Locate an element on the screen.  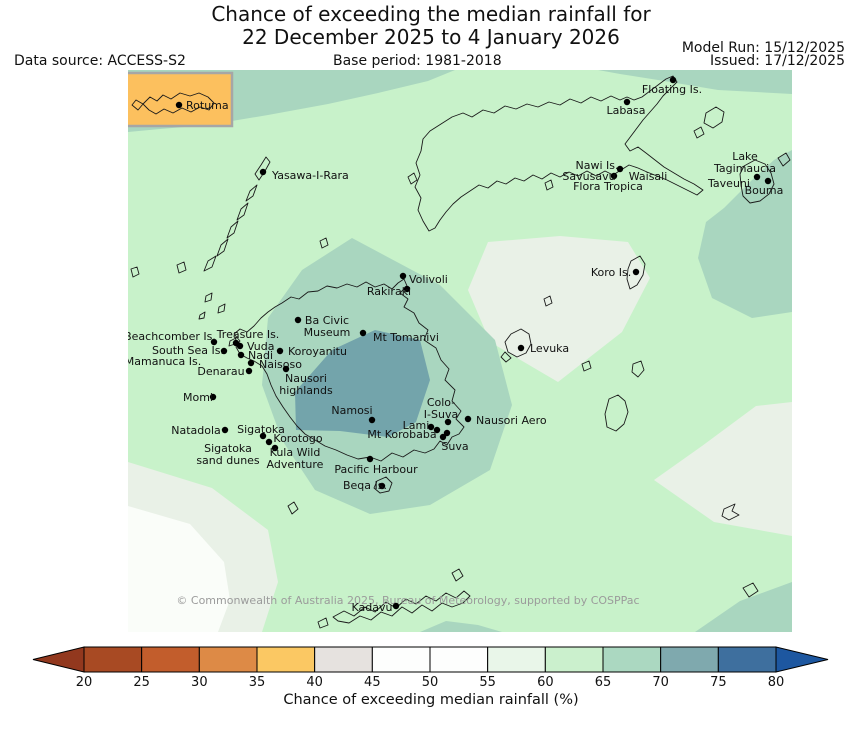
region-65-70-bottom-right is located at coordinates (743, 607).